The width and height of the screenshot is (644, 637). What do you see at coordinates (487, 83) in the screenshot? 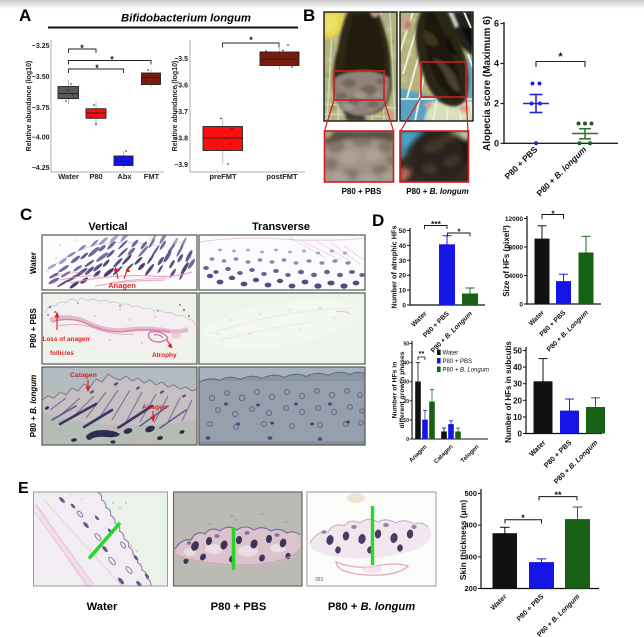
I see `svg-text: Alopecia score (Maximum 6)` at bounding box center [487, 83].